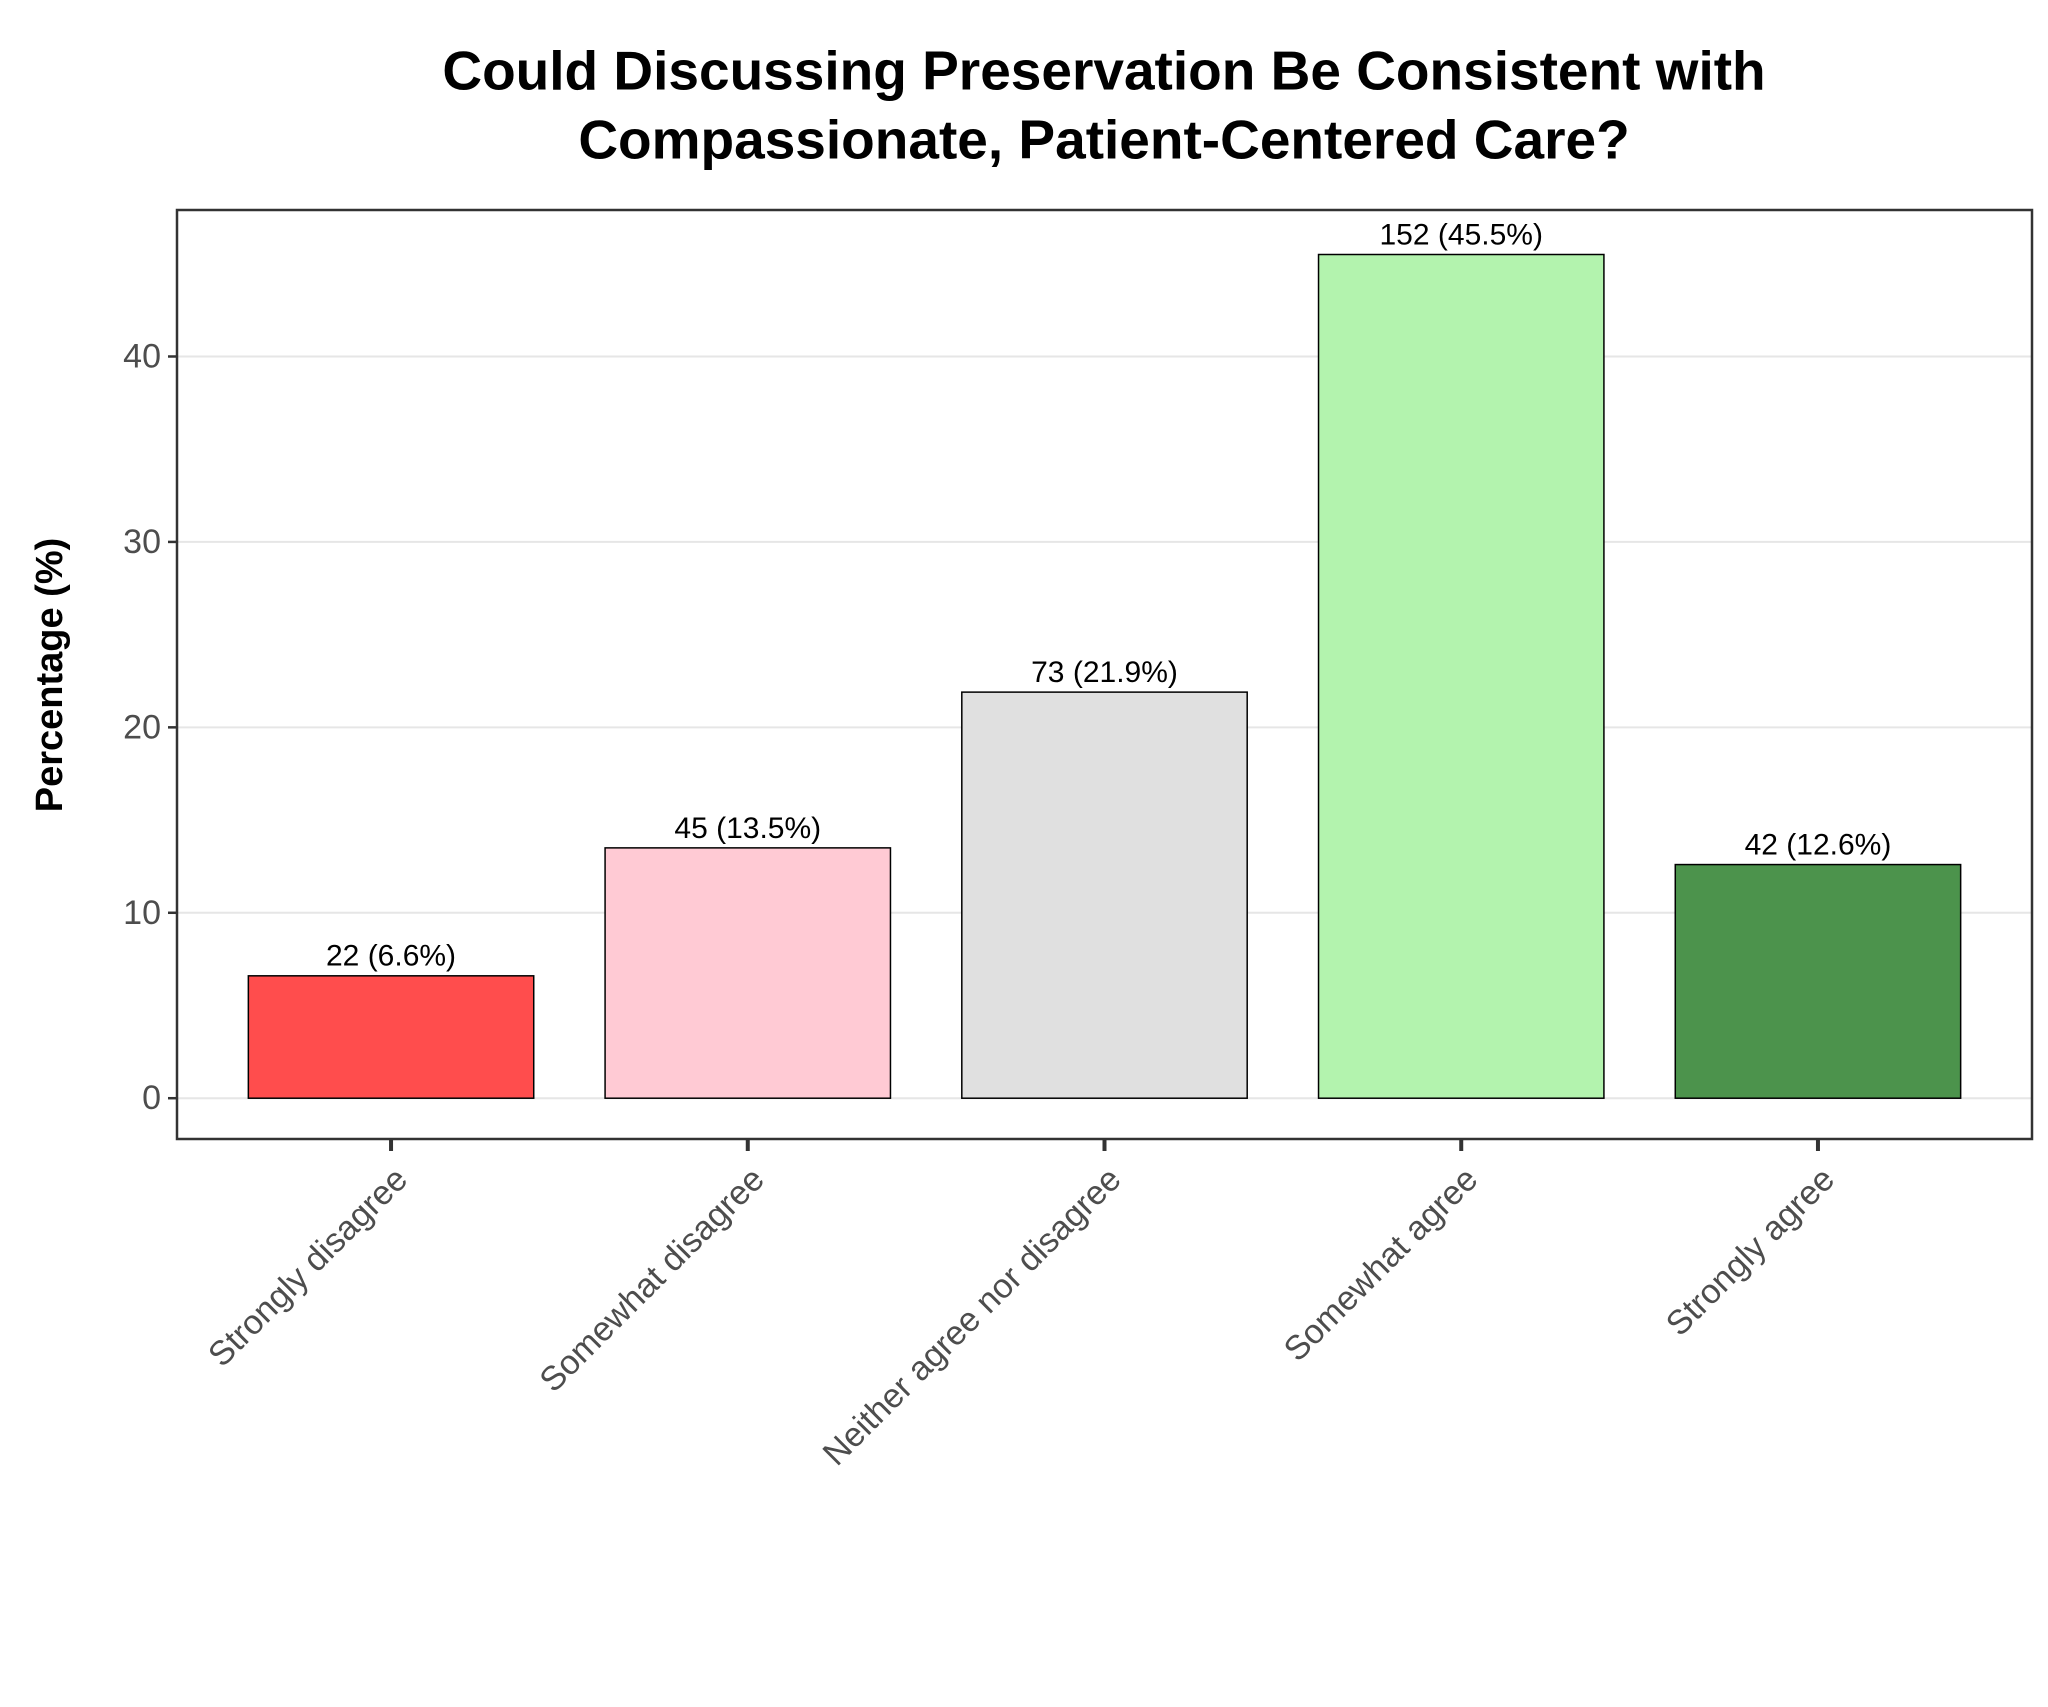  What do you see at coordinates (142, 542) in the screenshot?
I see `y-tick-label: 30` at bounding box center [142, 542].